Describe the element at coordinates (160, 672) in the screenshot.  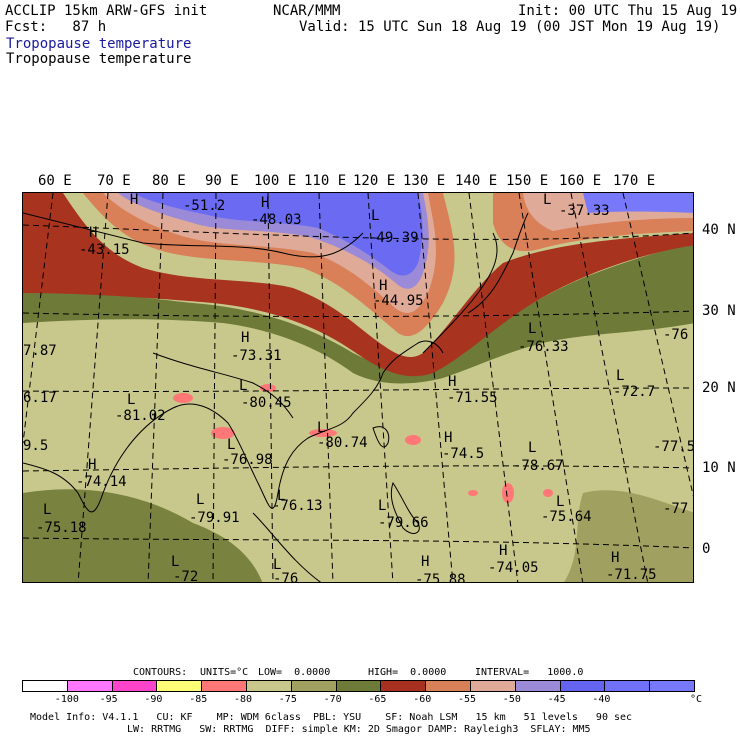
I see `contours-label: CONTOURS:` at that location.